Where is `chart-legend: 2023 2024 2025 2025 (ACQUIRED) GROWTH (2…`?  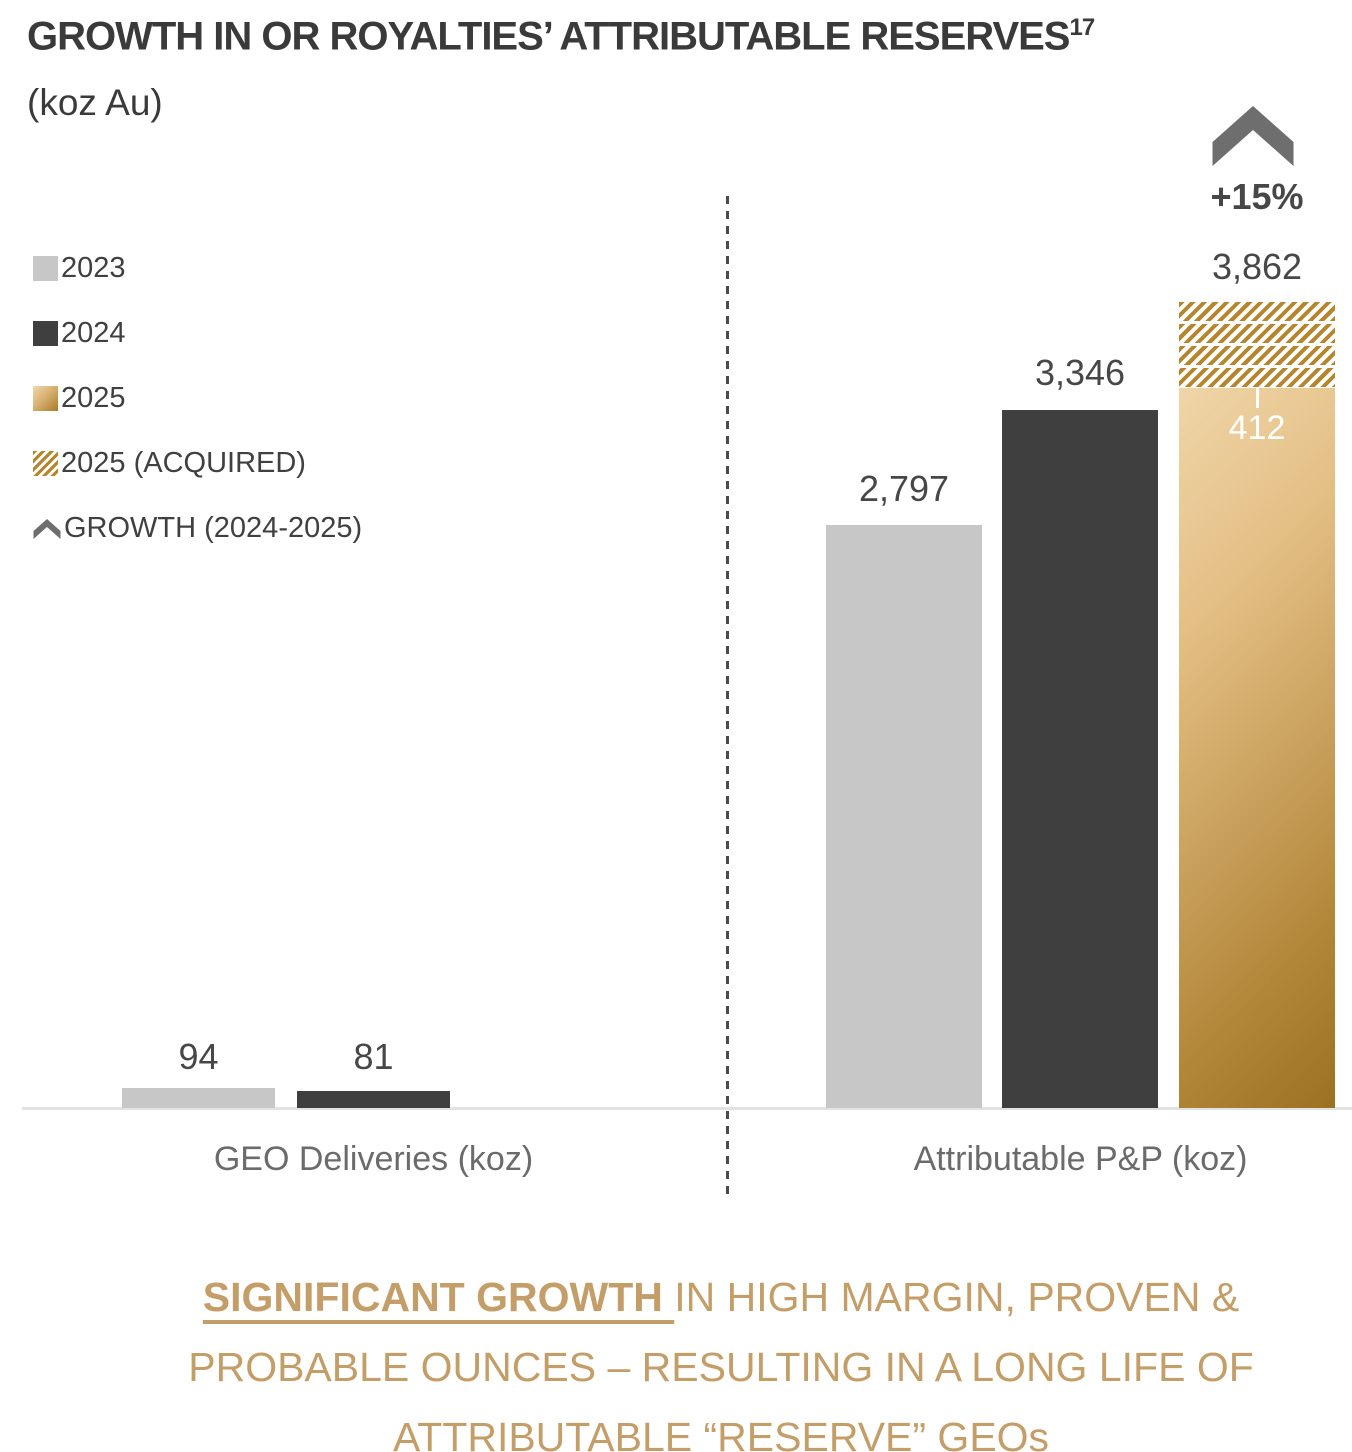
chart-legend: 2023 2024 2025 2025 (ACQUIRED) GROWTH (2… is located at coordinates (197, 398).